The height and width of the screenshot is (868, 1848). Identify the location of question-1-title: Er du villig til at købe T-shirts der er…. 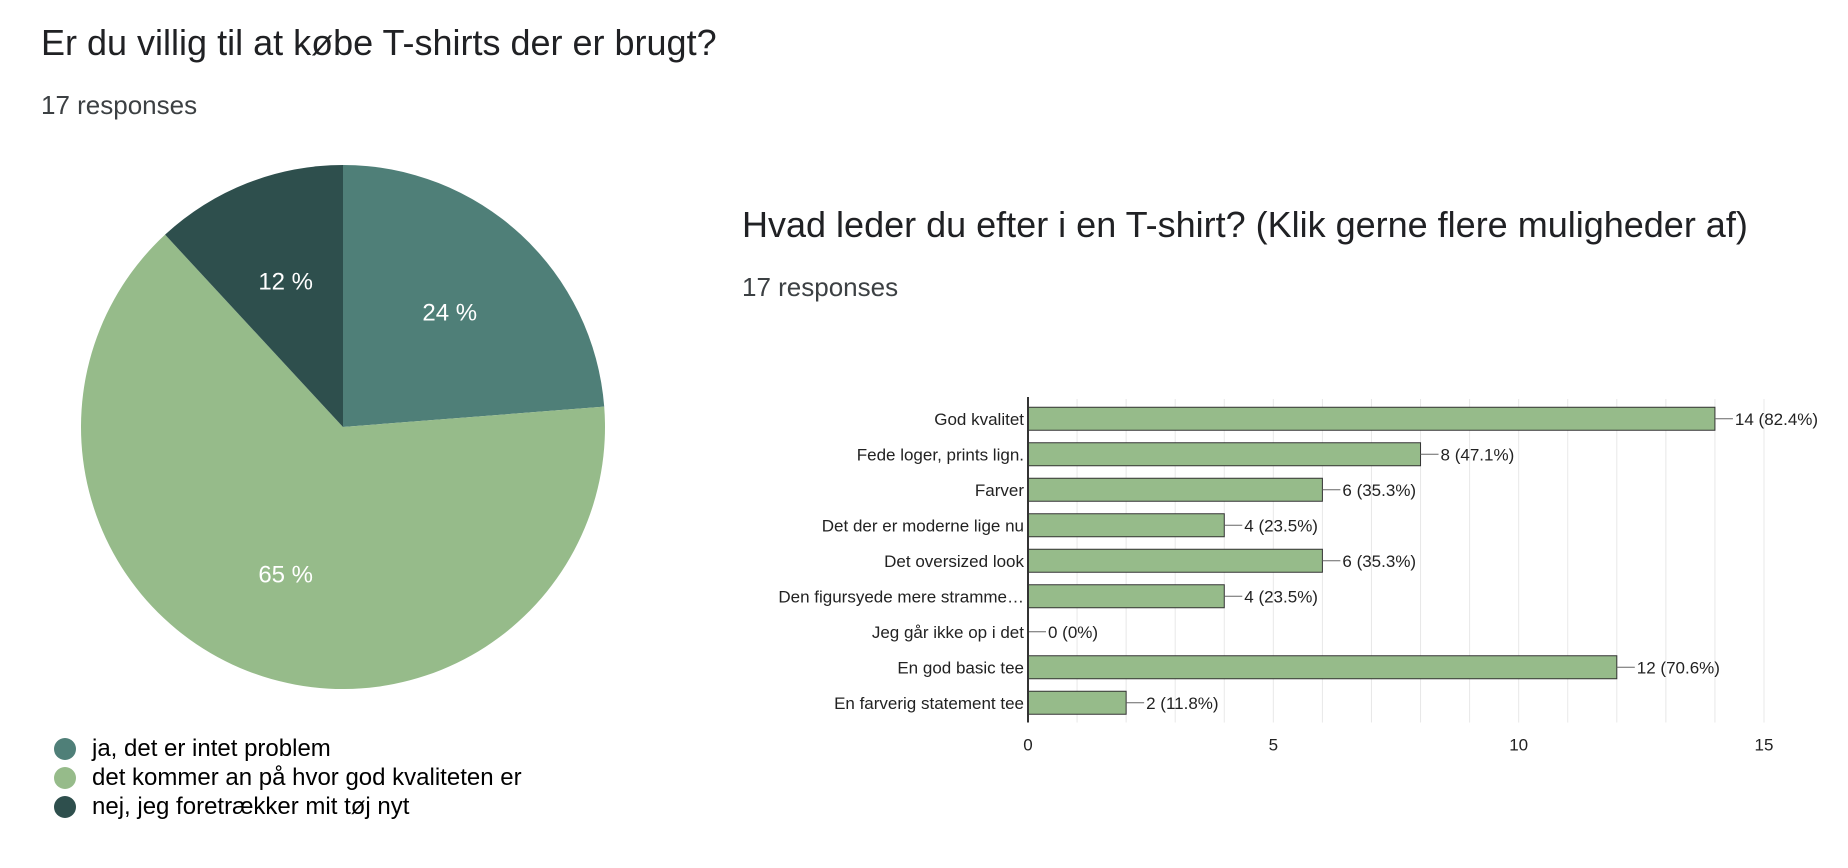
(379, 42).